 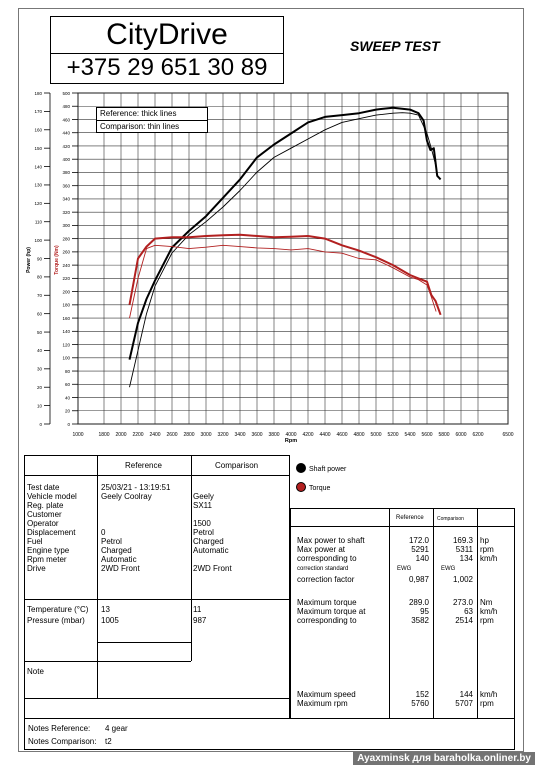 I want to click on x-tick-label-11: 3800, so click(x=273, y=435).